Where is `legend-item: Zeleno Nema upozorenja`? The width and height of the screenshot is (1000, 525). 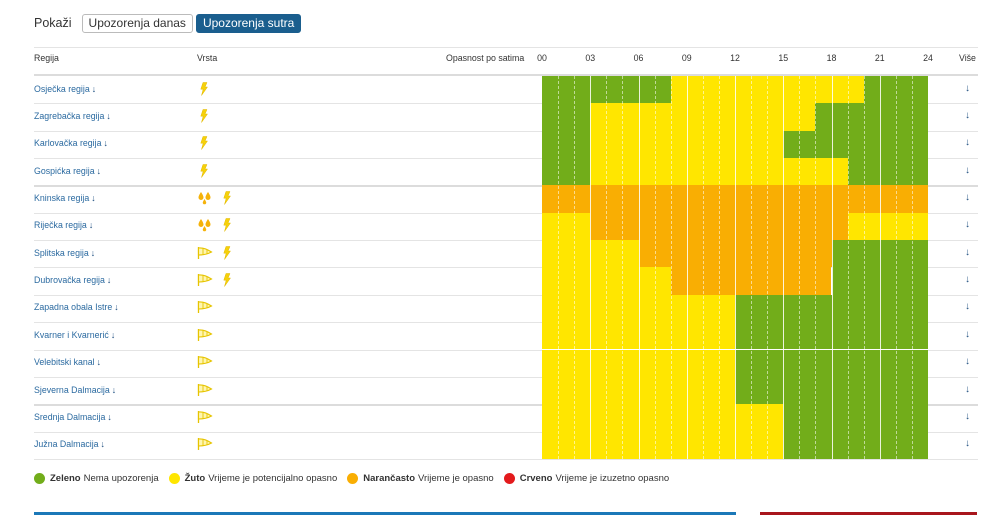 legend-item: Zeleno Nema upozorenja is located at coordinates (96, 478).